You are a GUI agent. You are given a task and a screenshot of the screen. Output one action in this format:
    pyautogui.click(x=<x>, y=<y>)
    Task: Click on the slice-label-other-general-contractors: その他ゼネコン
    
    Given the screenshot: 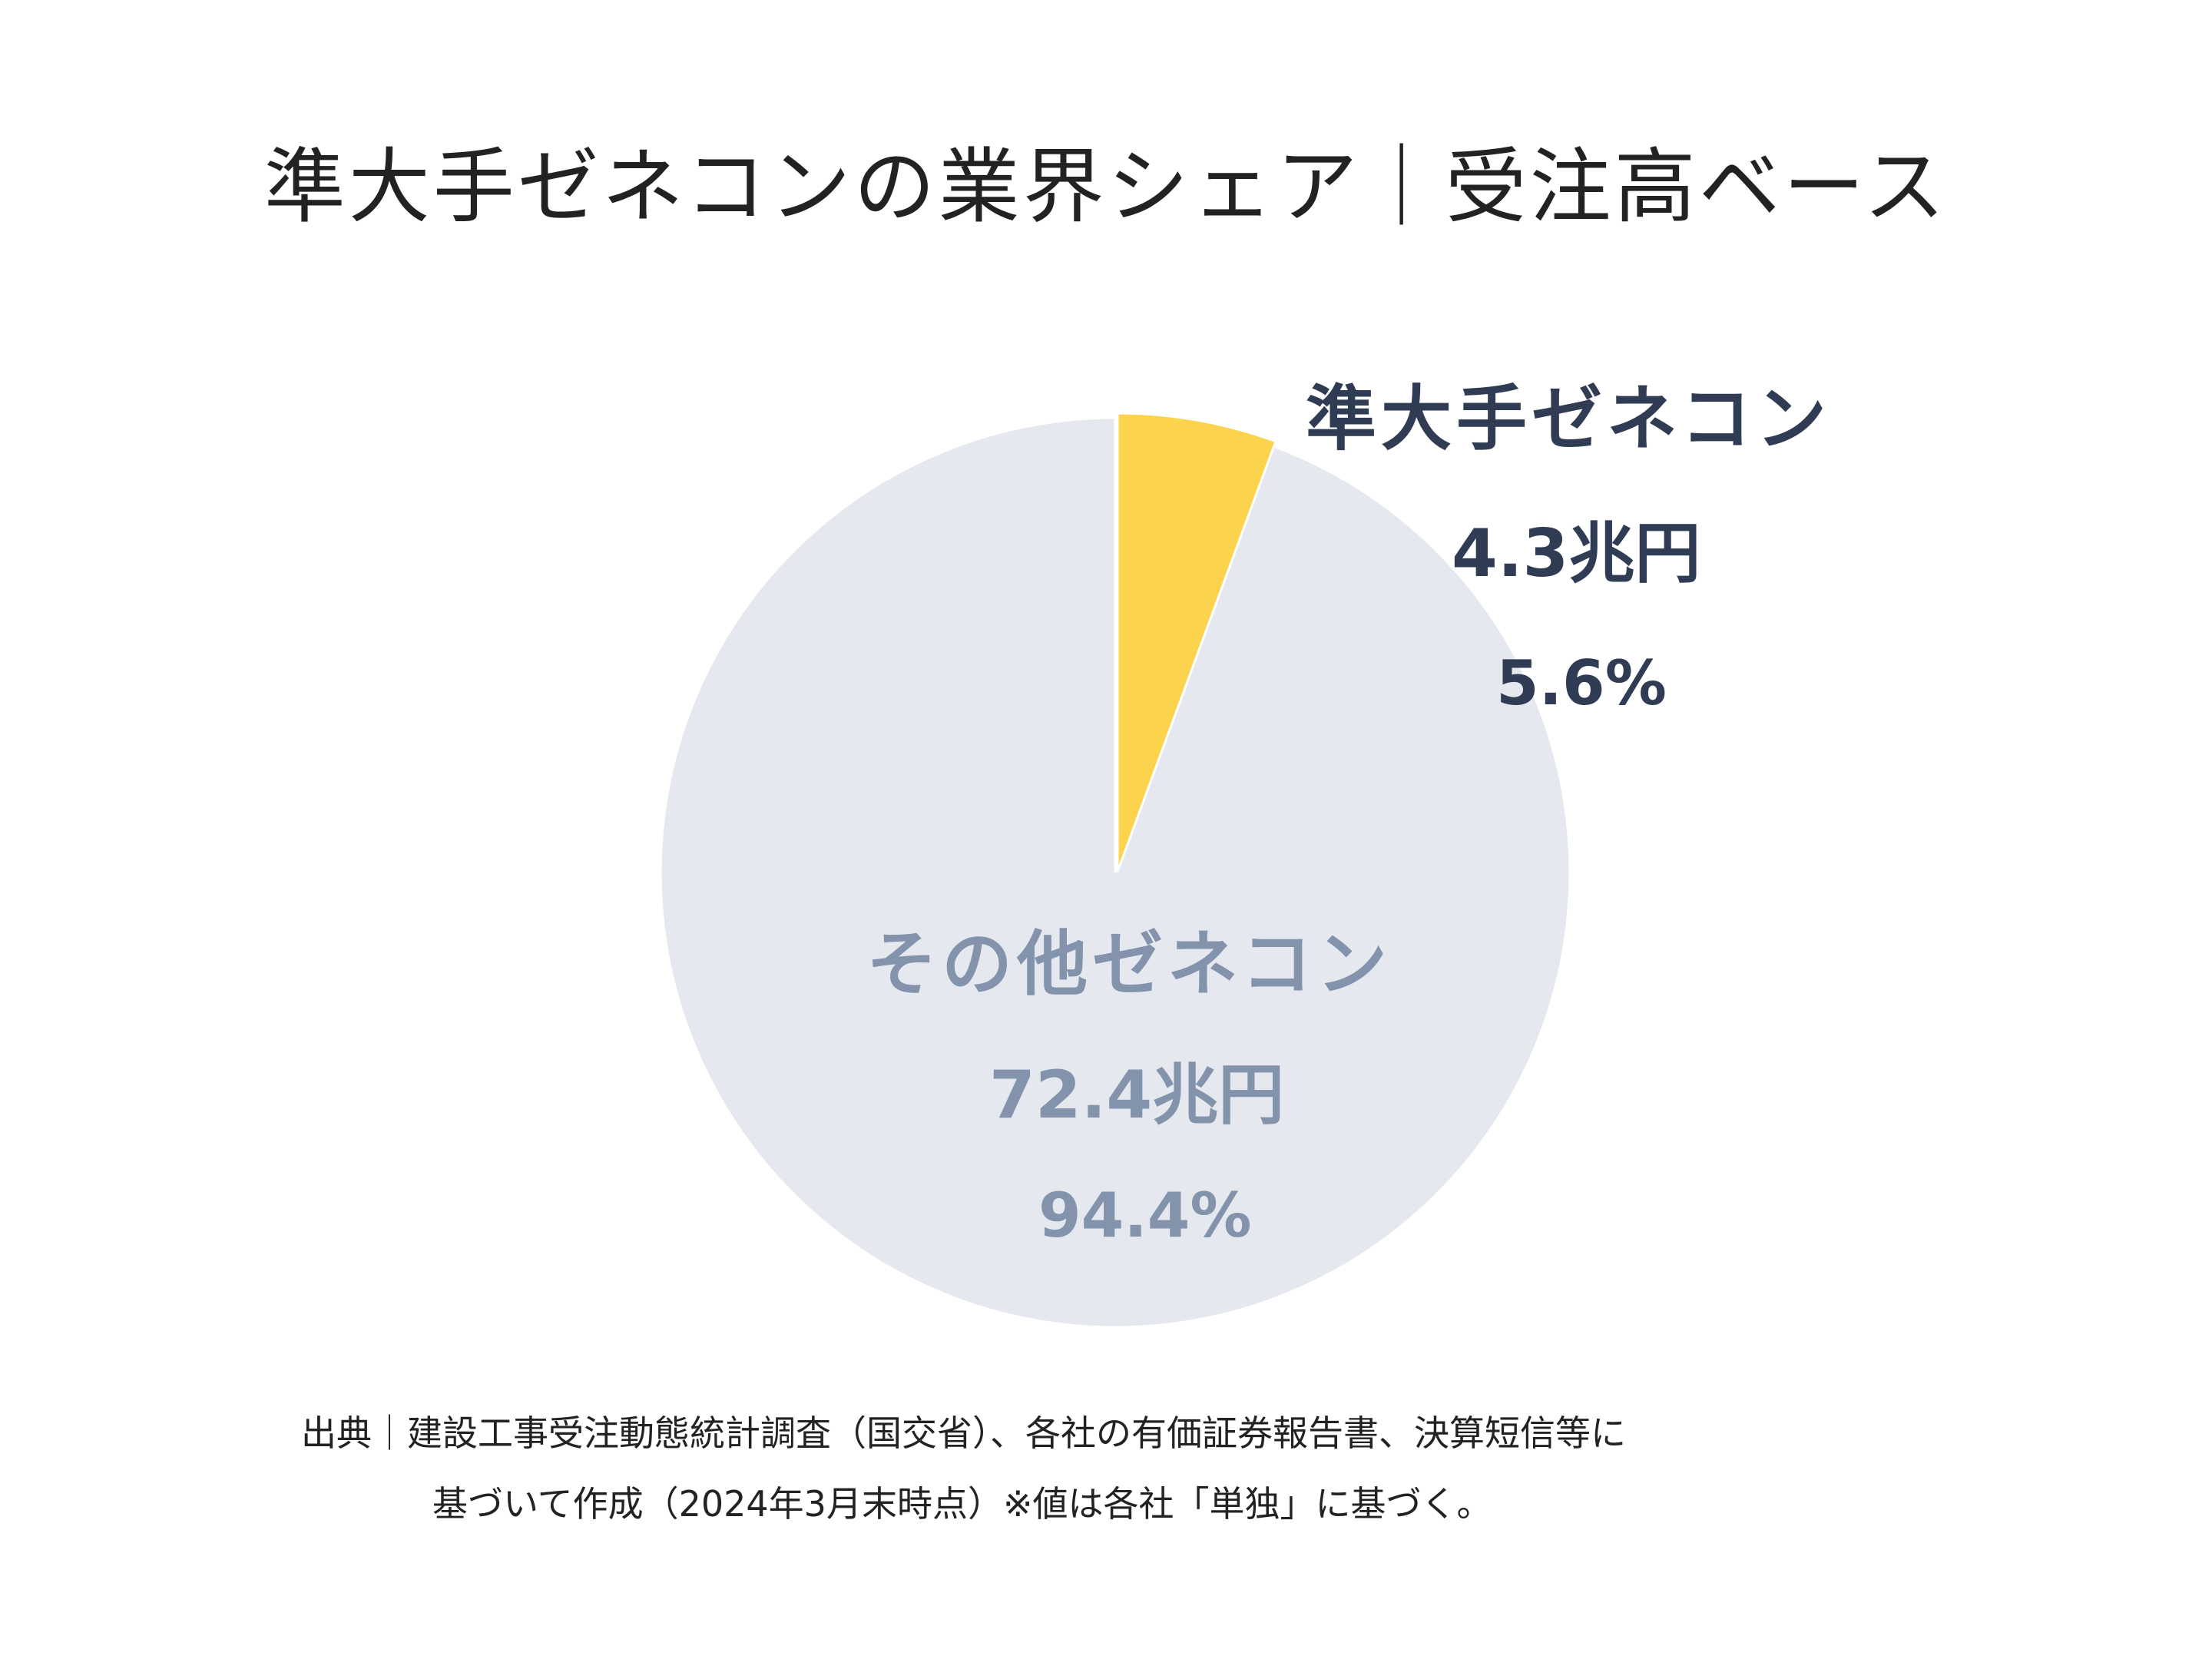 What is the action you would take?
    pyautogui.click(x=1129, y=964)
    